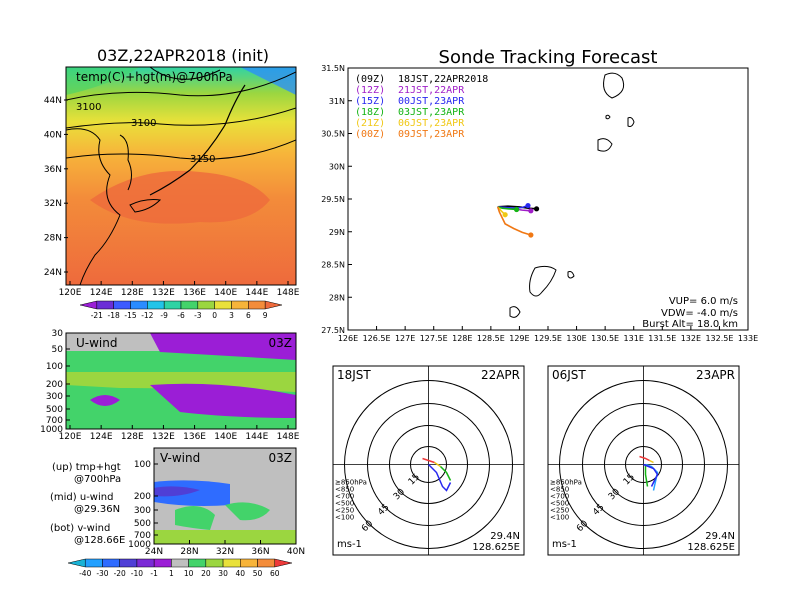  I want to click on init-title: 03Z,22APR2018 (init), so click(183, 55).